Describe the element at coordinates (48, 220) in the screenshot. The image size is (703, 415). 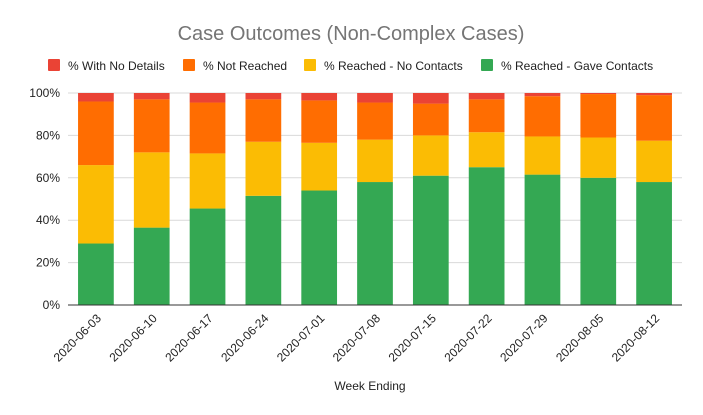
I see `y-tick-label: 40%` at that location.